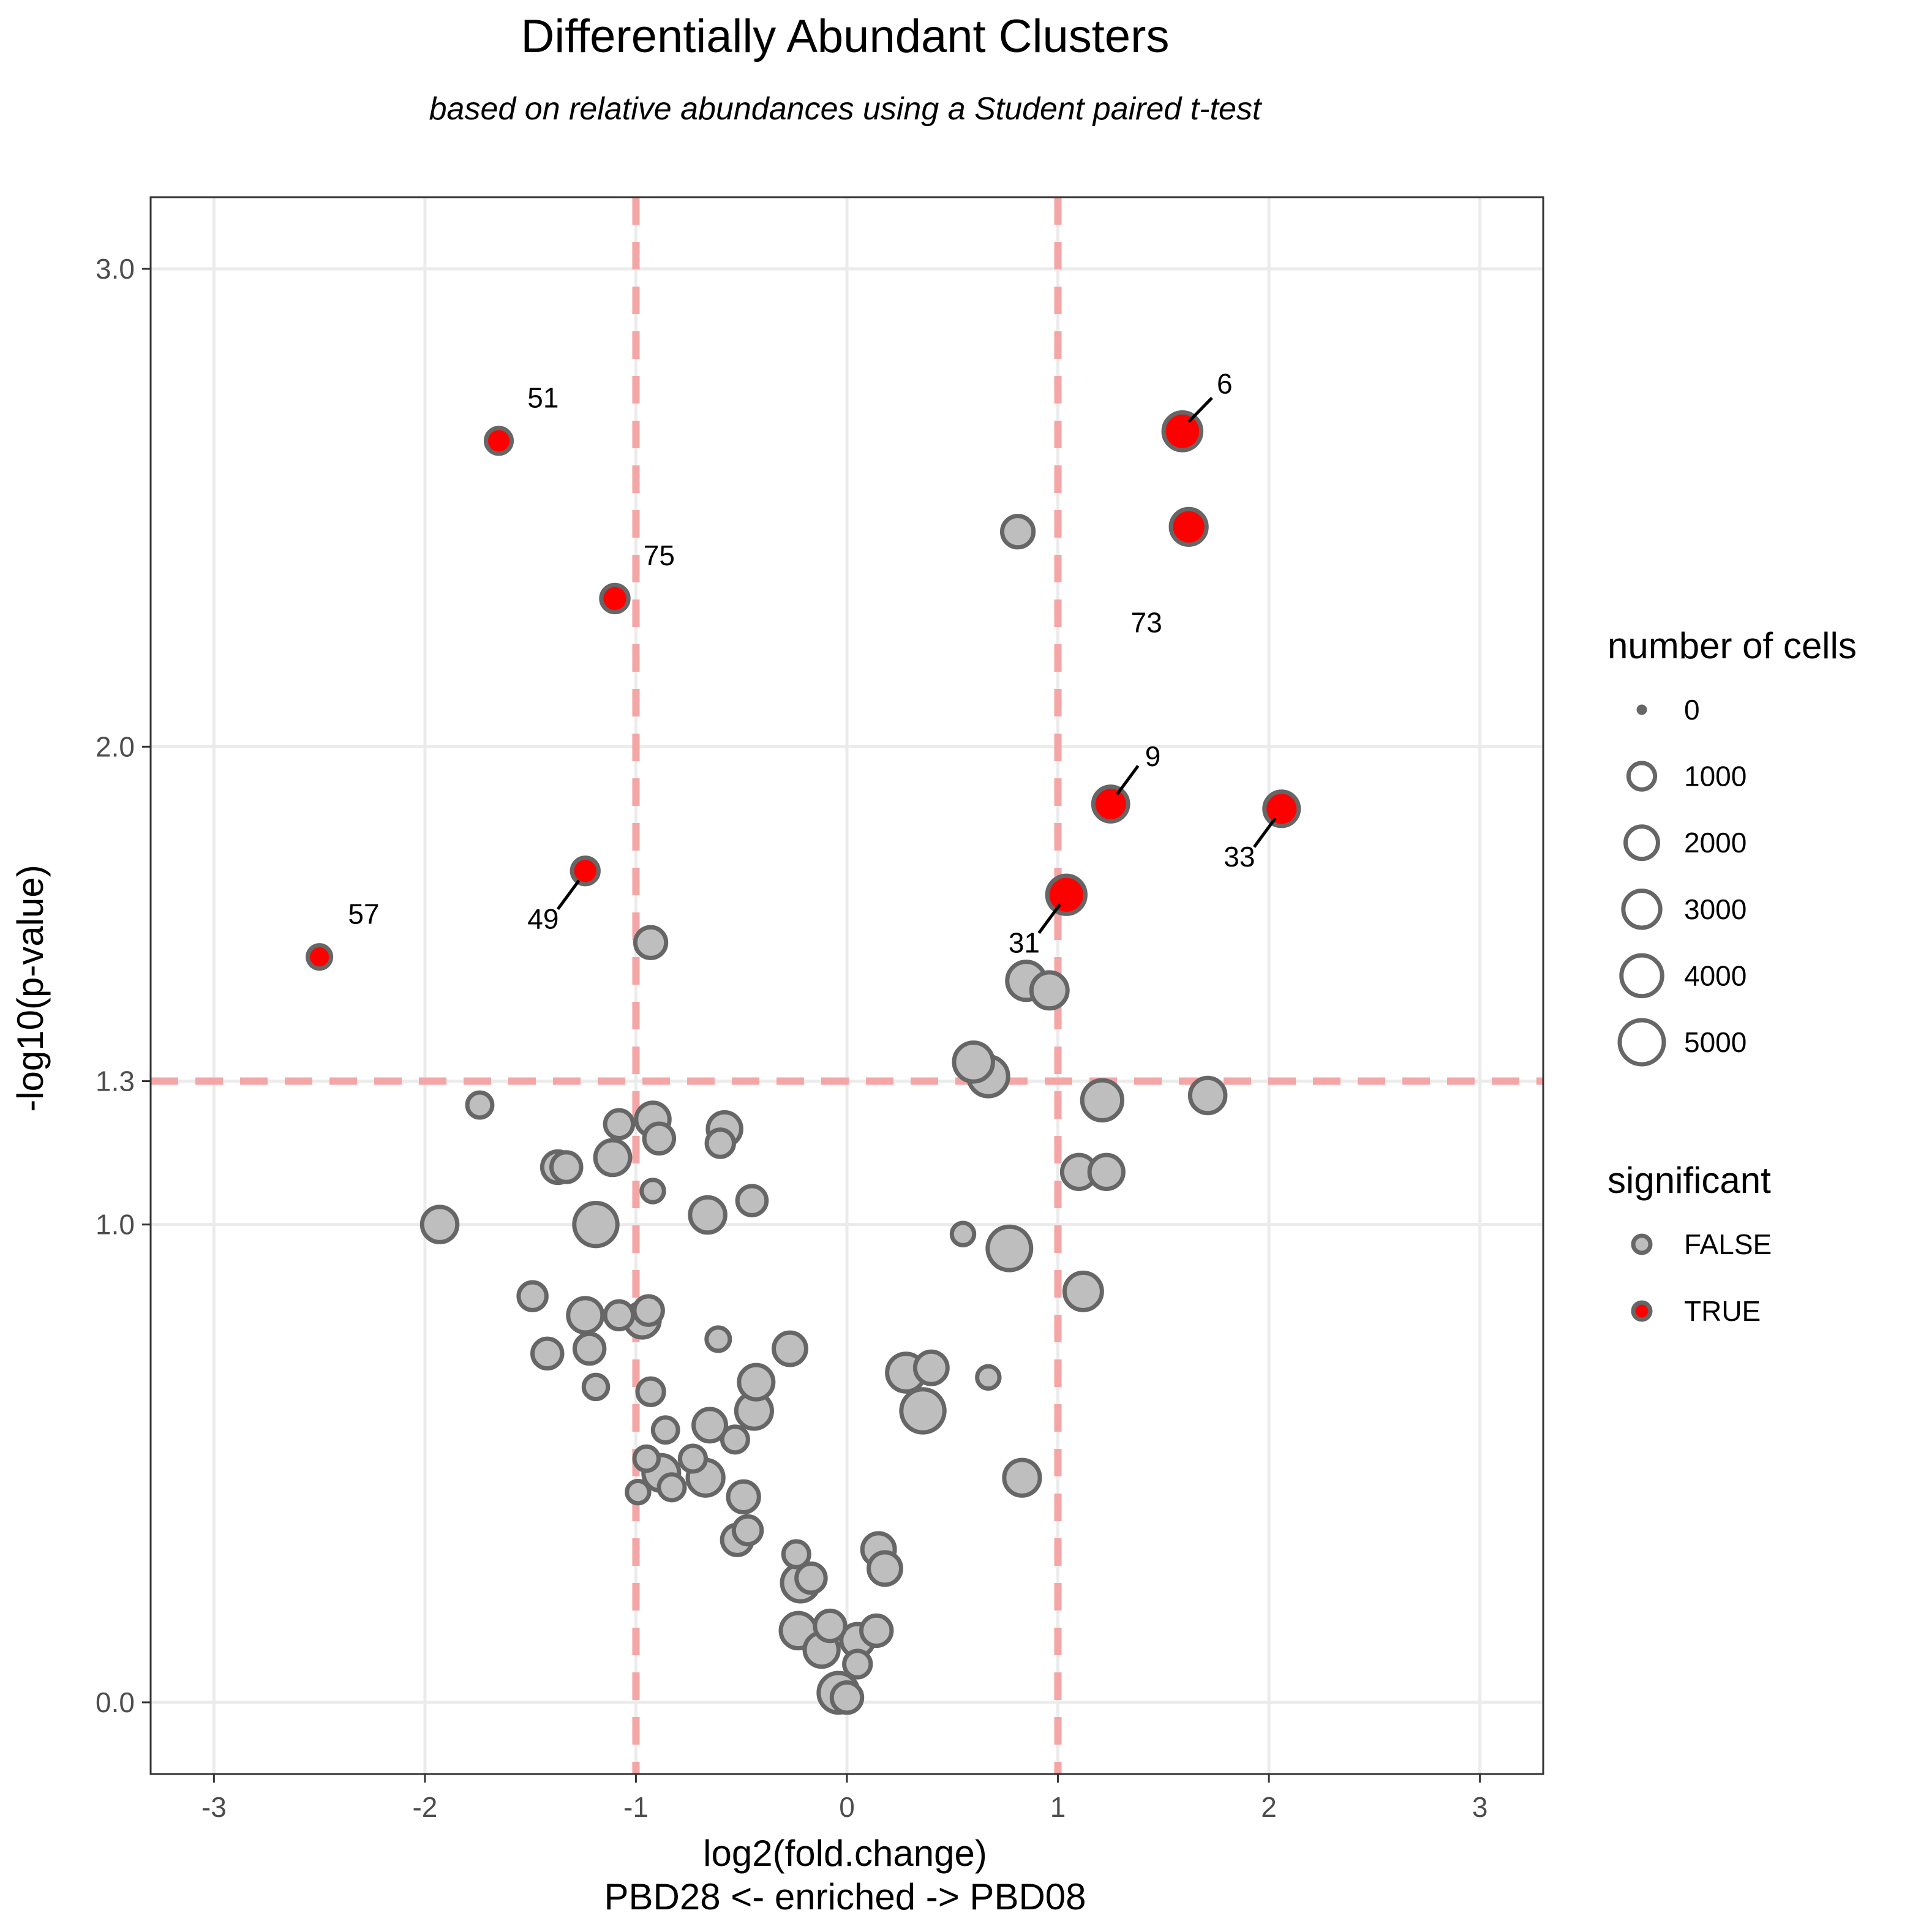  I want to click on cluster-label: 31, so click(1024, 942).